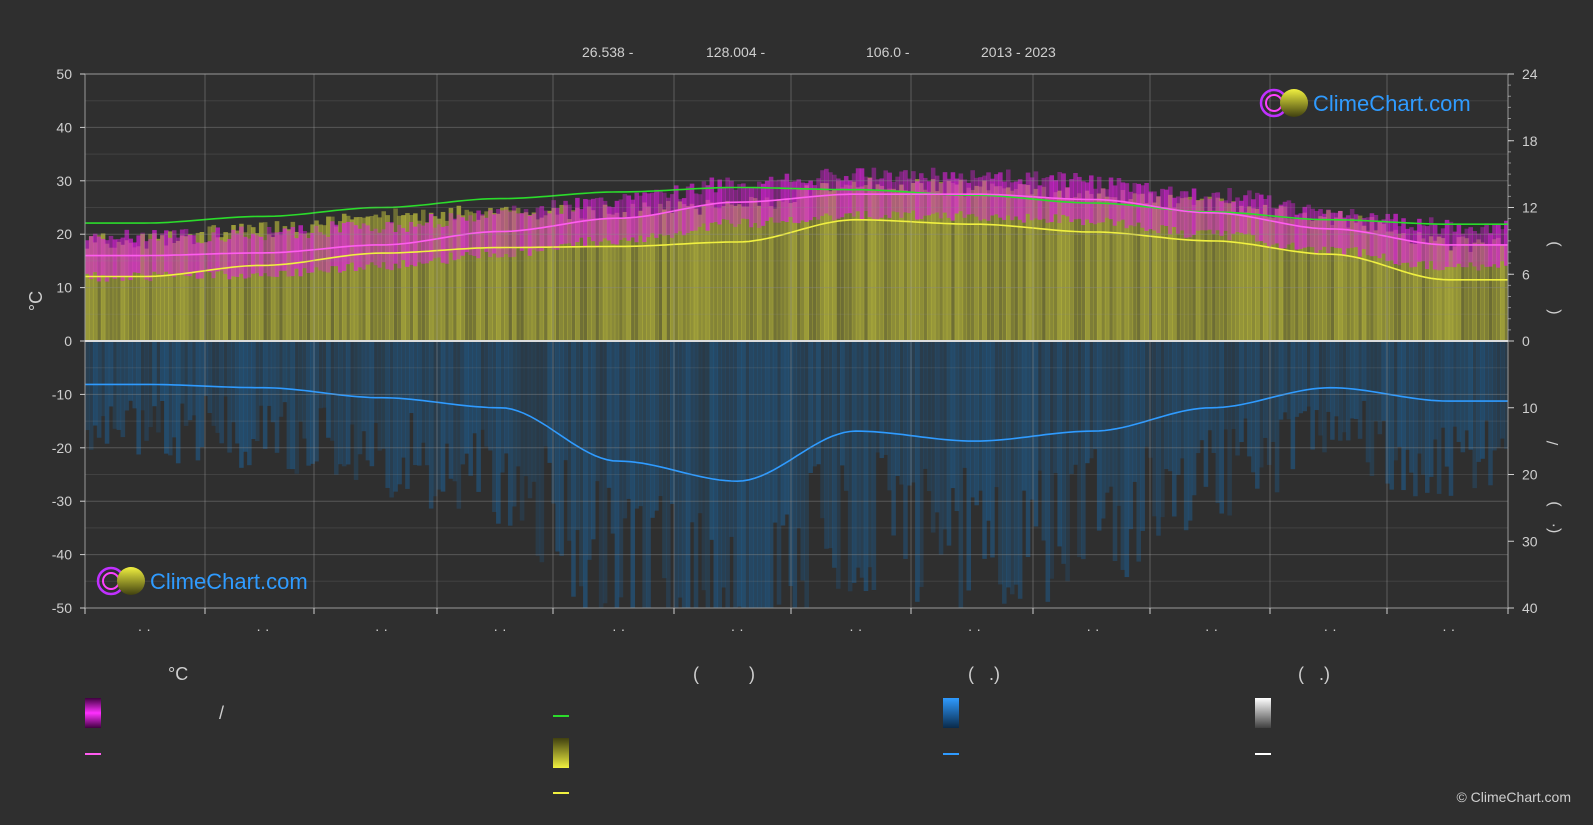  I want to click on legend-line-daylight, so click(561, 716).